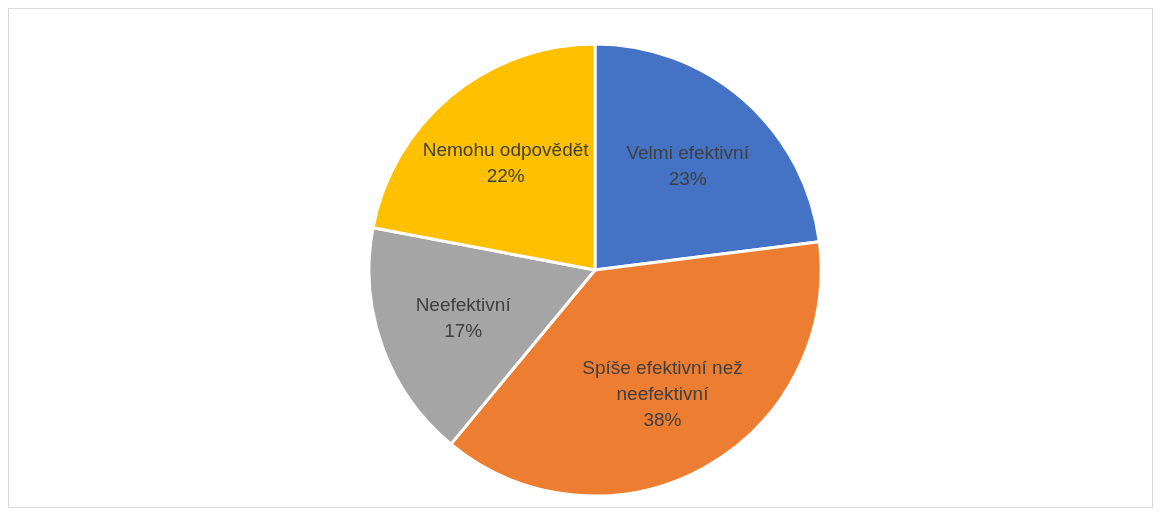 The width and height of the screenshot is (1161, 515). I want to click on data-label: 17%, so click(463, 330).